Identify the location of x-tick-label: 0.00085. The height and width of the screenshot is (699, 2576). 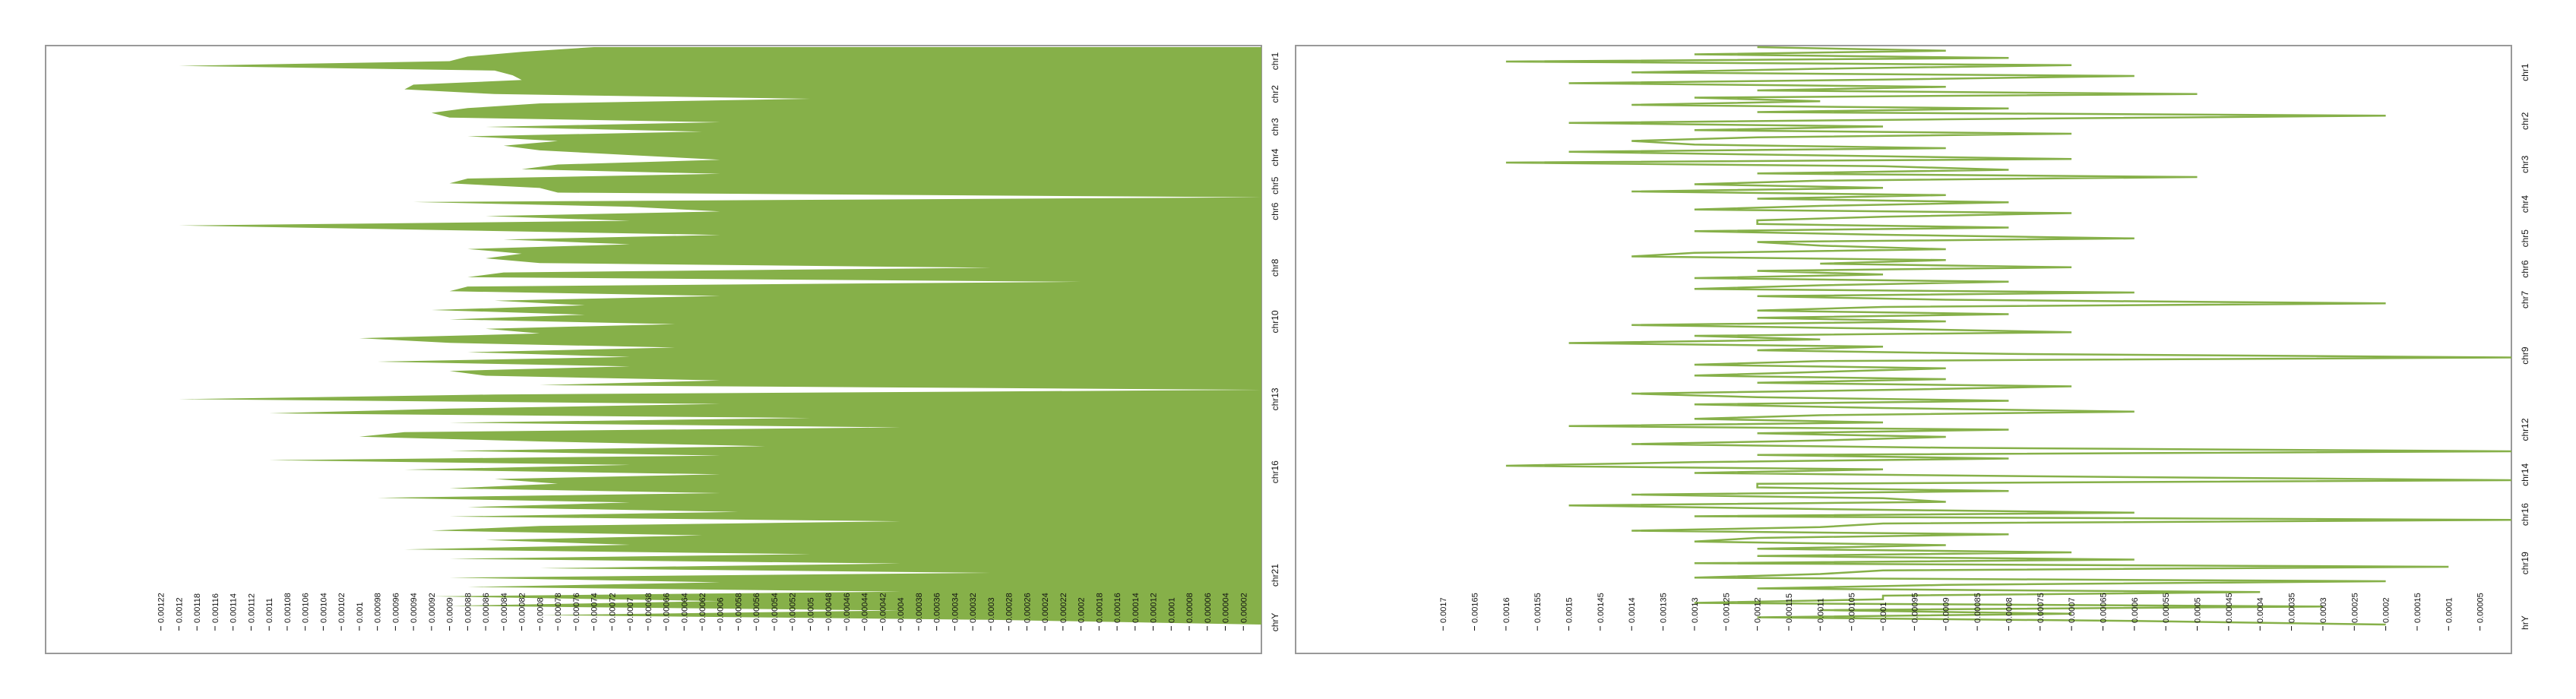
(1978, 608).